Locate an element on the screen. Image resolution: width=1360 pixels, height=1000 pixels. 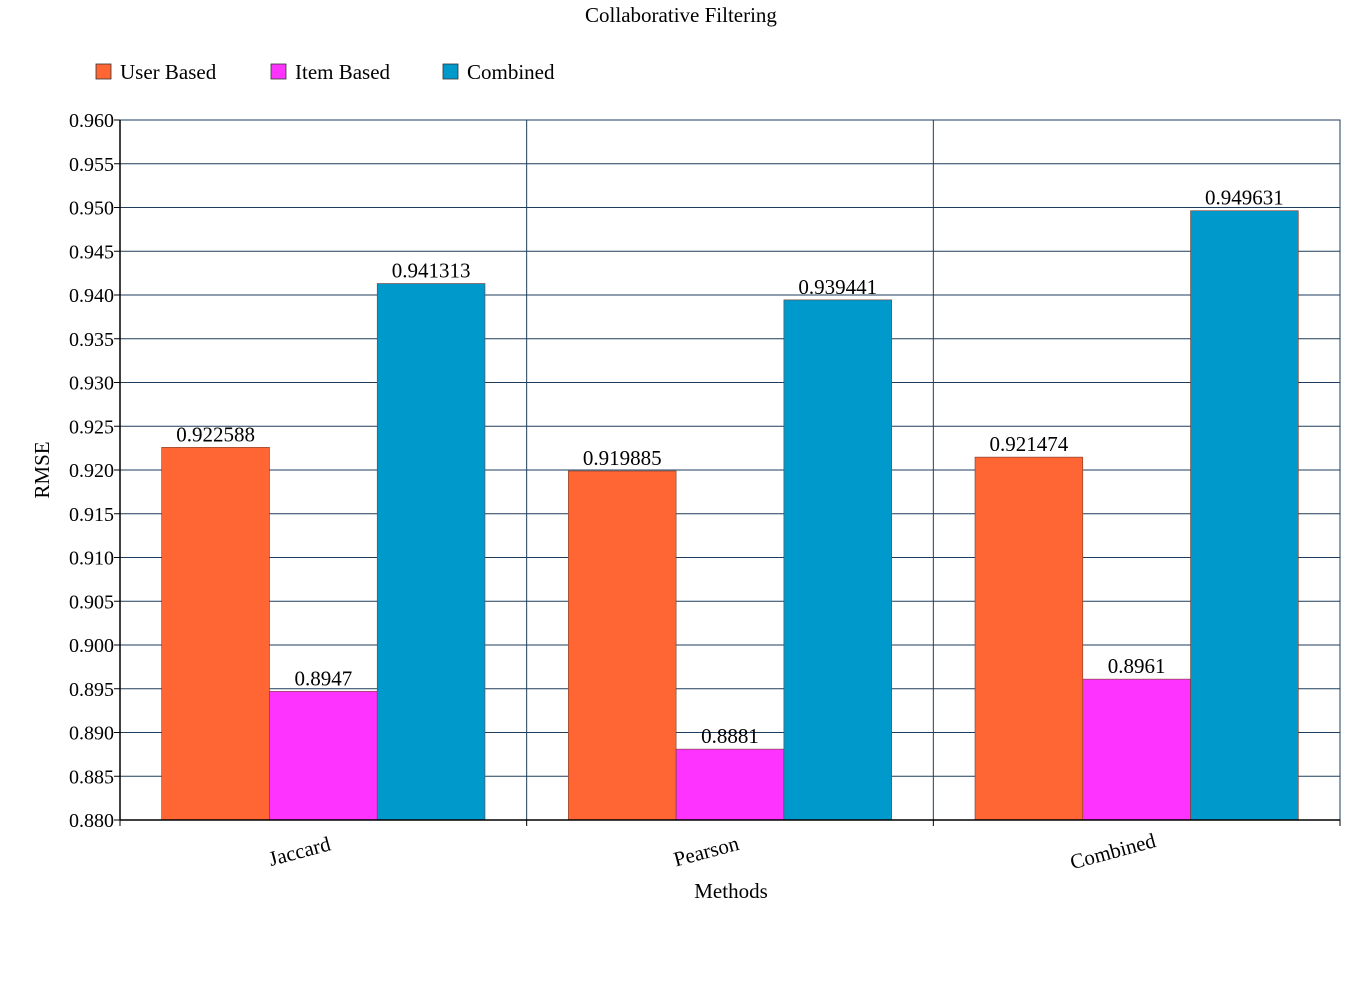
x-tick-label: Pearson is located at coordinates (706, 851).